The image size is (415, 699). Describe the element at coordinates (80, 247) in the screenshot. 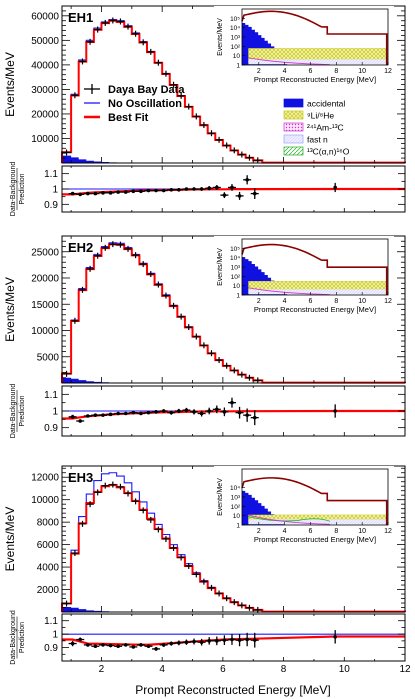

I see `hall-label: EH2` at that location.